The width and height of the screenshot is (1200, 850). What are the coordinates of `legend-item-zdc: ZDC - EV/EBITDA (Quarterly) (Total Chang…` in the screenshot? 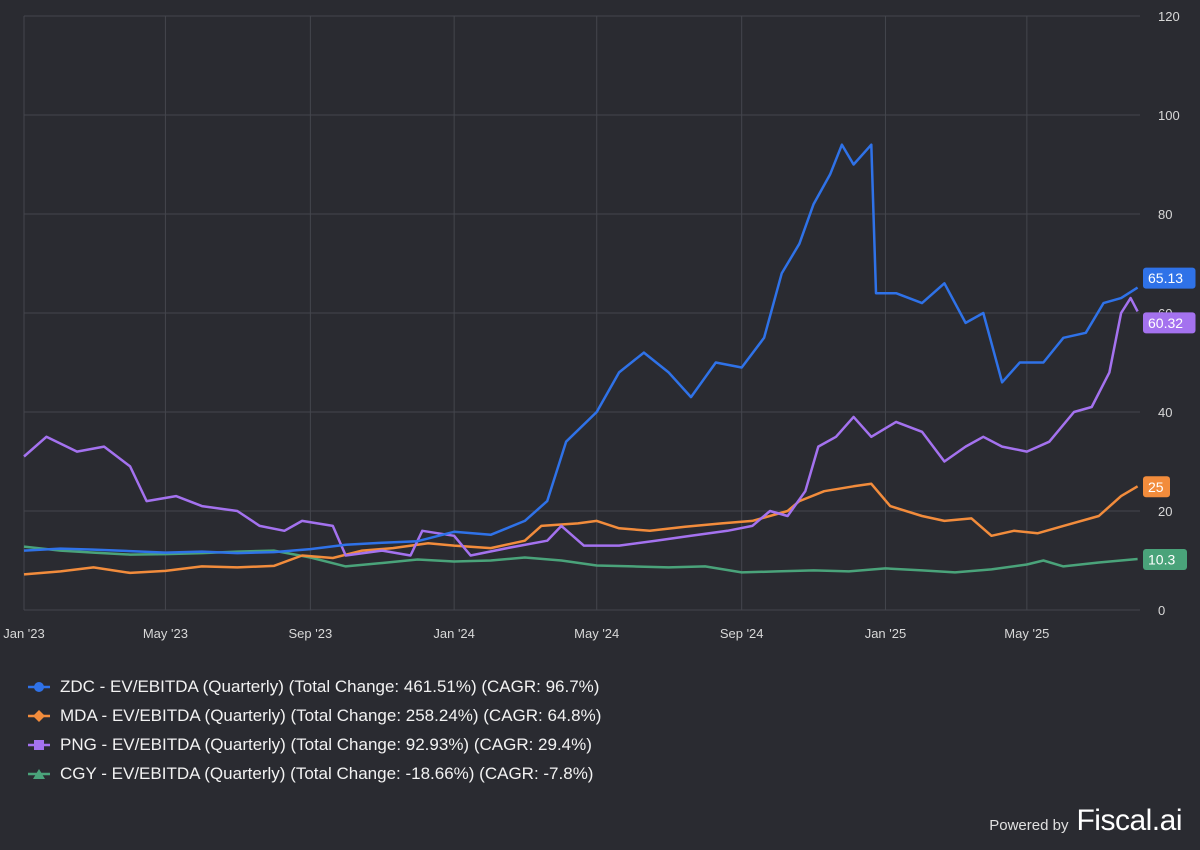 It's located at (314, 686).